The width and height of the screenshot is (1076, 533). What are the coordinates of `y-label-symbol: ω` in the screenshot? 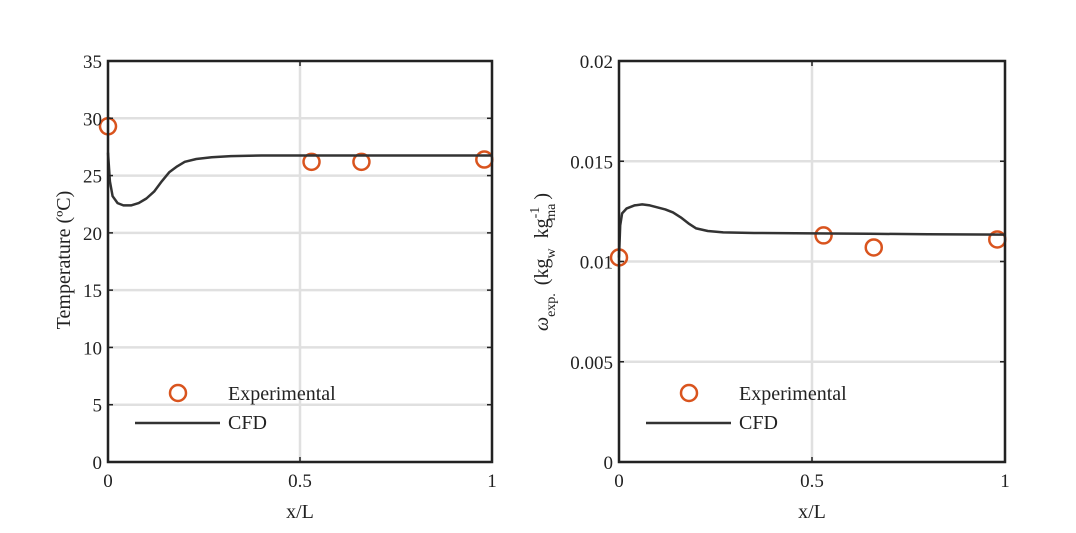 It's located at (542, 324).